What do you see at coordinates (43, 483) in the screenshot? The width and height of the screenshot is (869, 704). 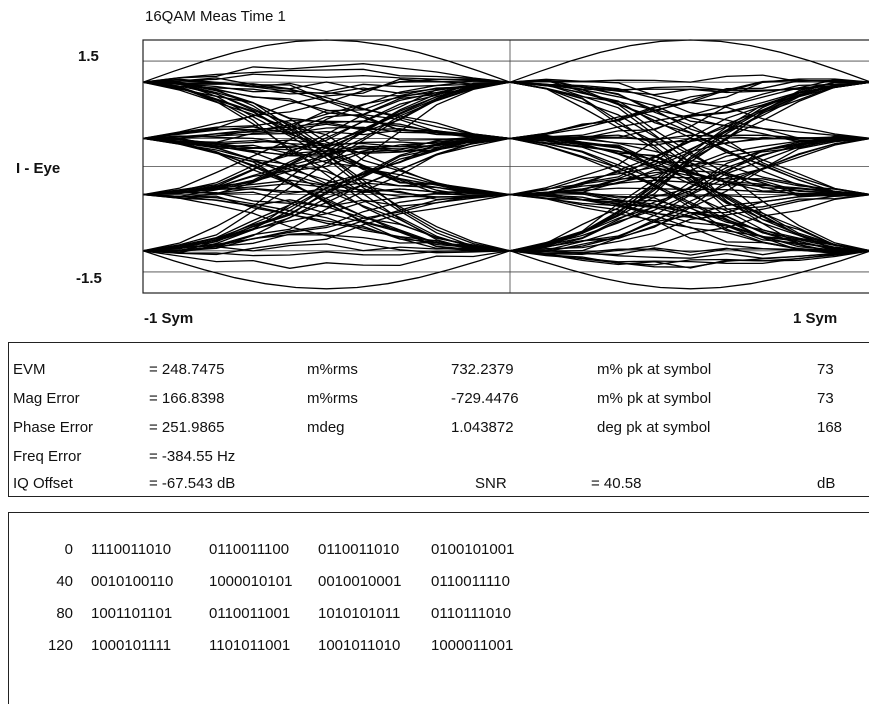 I see `meas-name: IQ Offset` at bounding box center [43, 483].